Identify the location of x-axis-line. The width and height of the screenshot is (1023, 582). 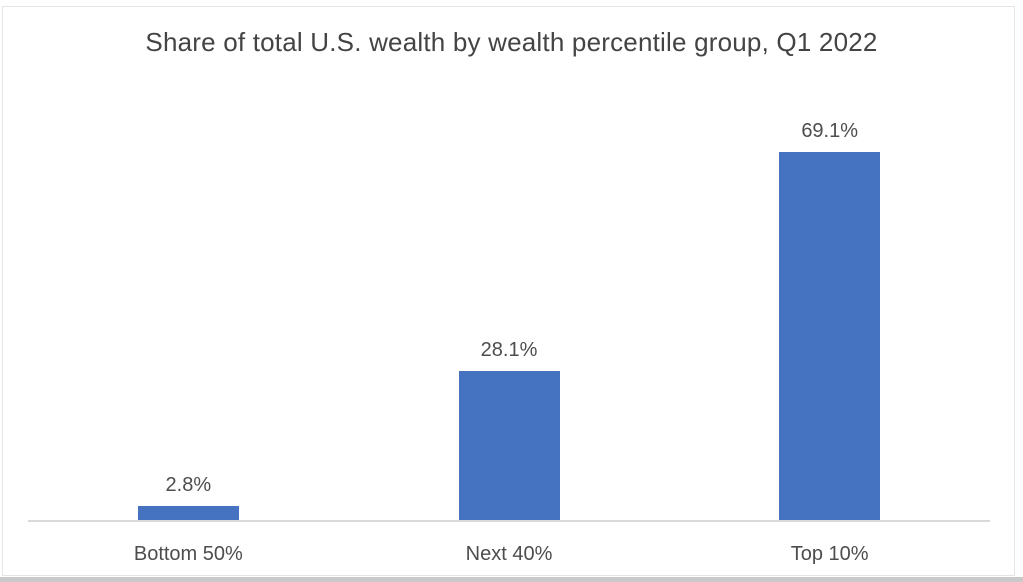
(509, 521).